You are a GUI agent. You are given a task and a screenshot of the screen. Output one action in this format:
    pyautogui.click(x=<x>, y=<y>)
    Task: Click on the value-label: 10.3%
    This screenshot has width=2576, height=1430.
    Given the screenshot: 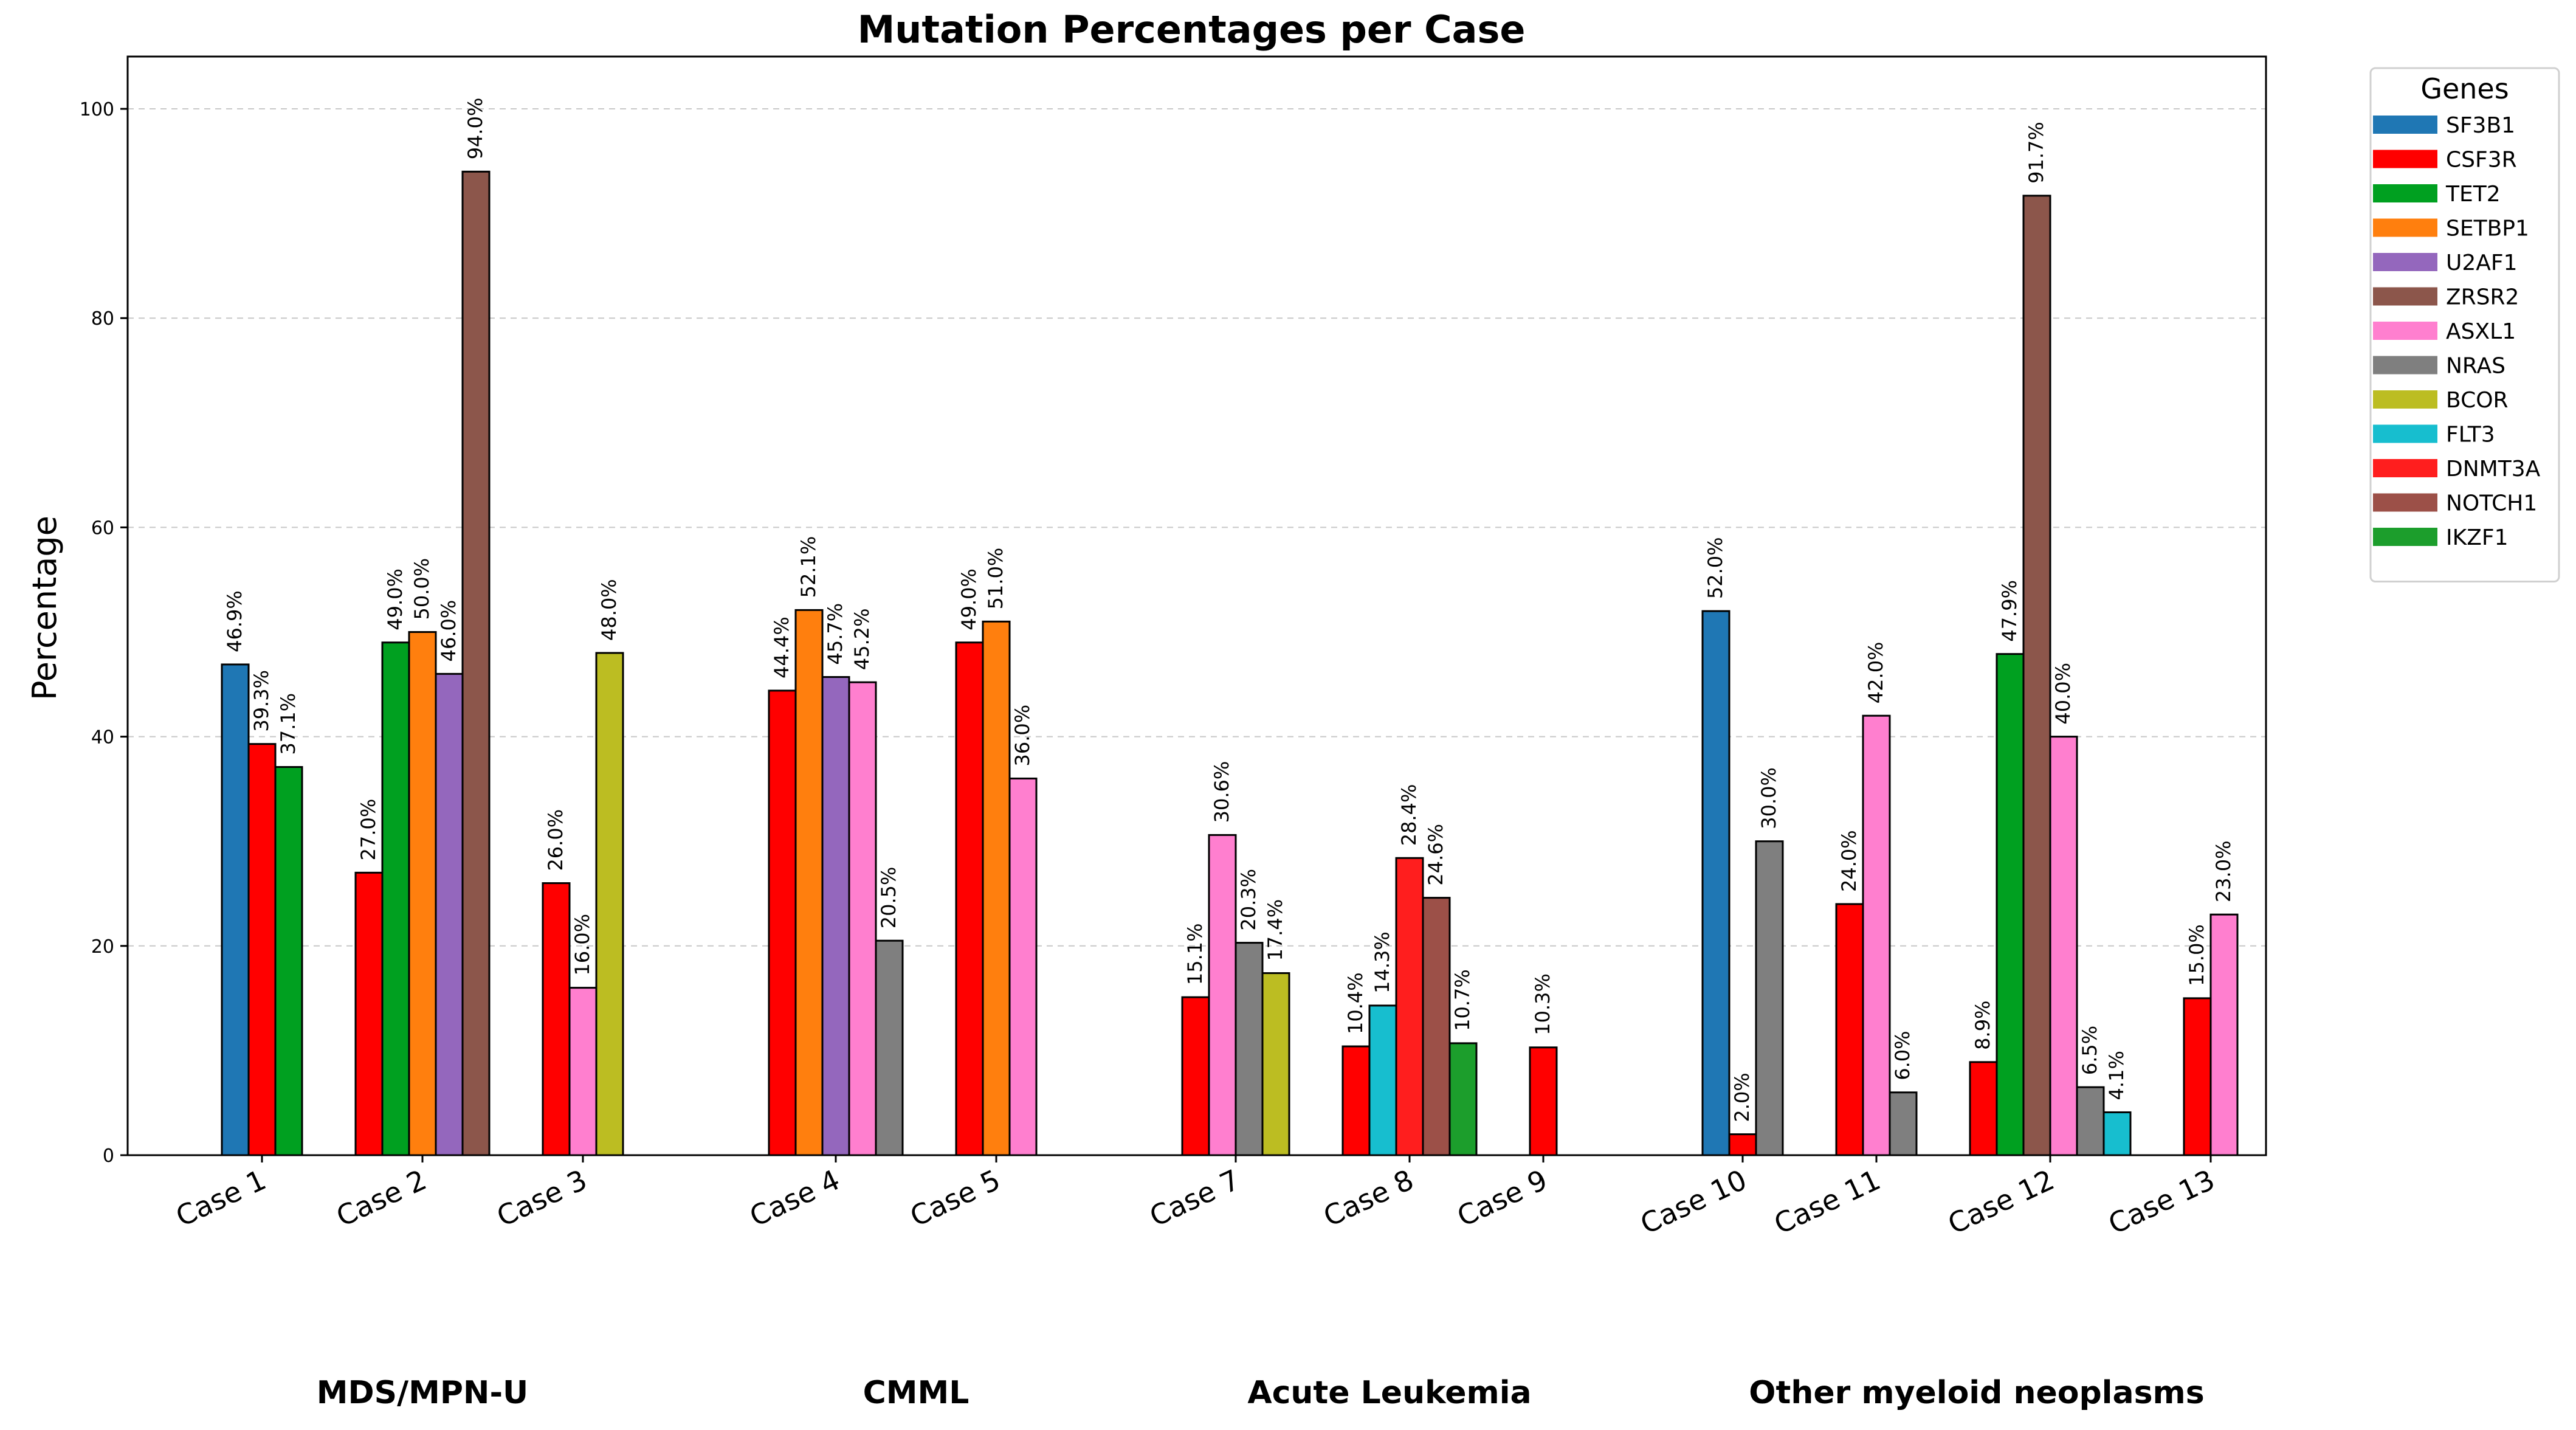 What is the action you would take?
    pyautogui.click(x=1542, y=1004)
    